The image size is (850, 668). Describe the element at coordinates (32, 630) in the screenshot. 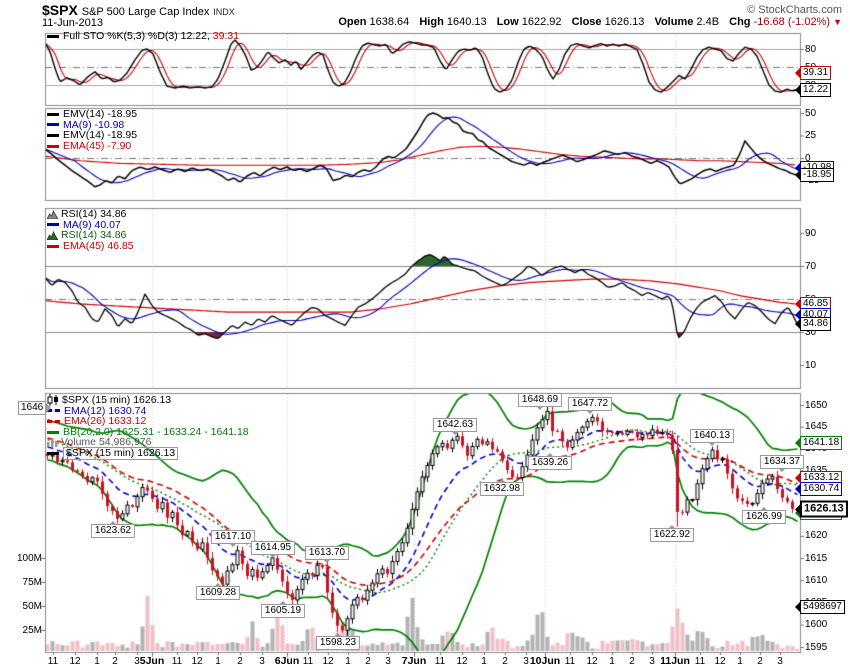

I see `volume-axis-label: 25M` at that location.